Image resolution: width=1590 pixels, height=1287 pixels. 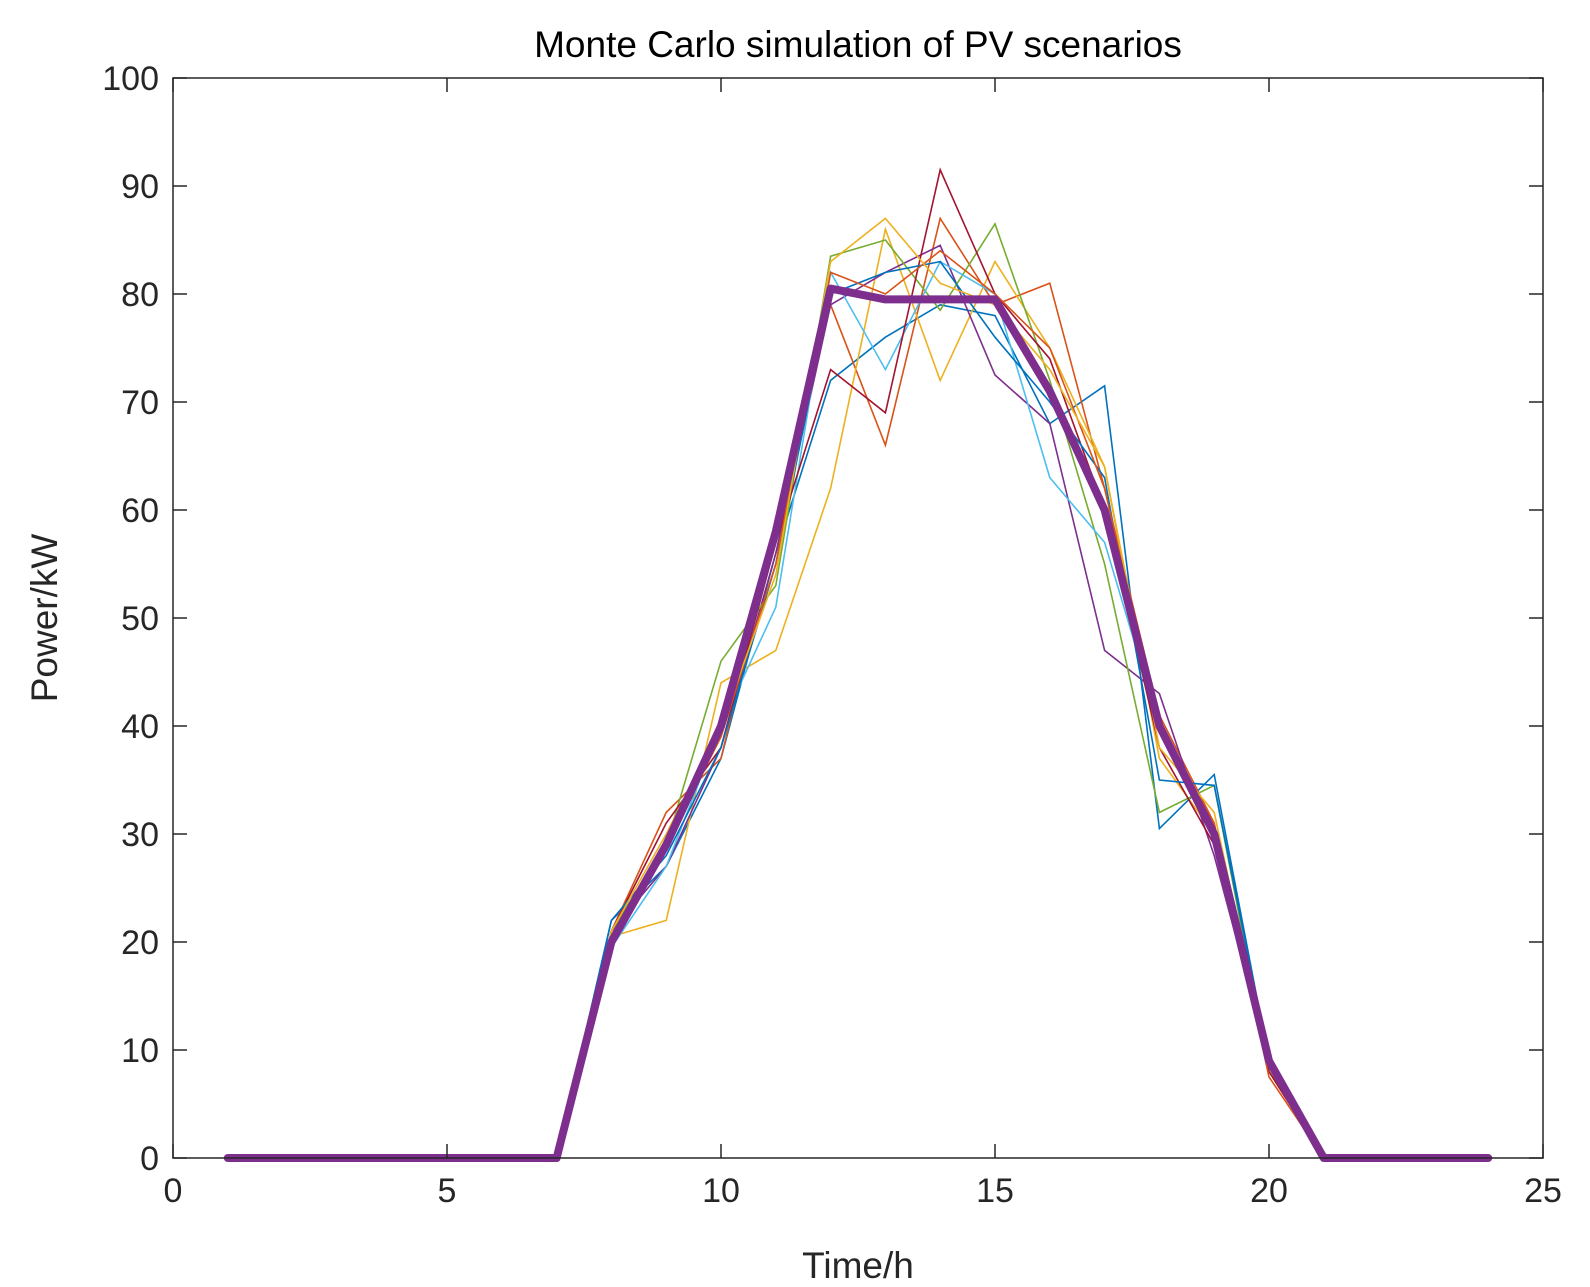 I want to click on x-tick-label: 0, so click(x=173, y=1191).